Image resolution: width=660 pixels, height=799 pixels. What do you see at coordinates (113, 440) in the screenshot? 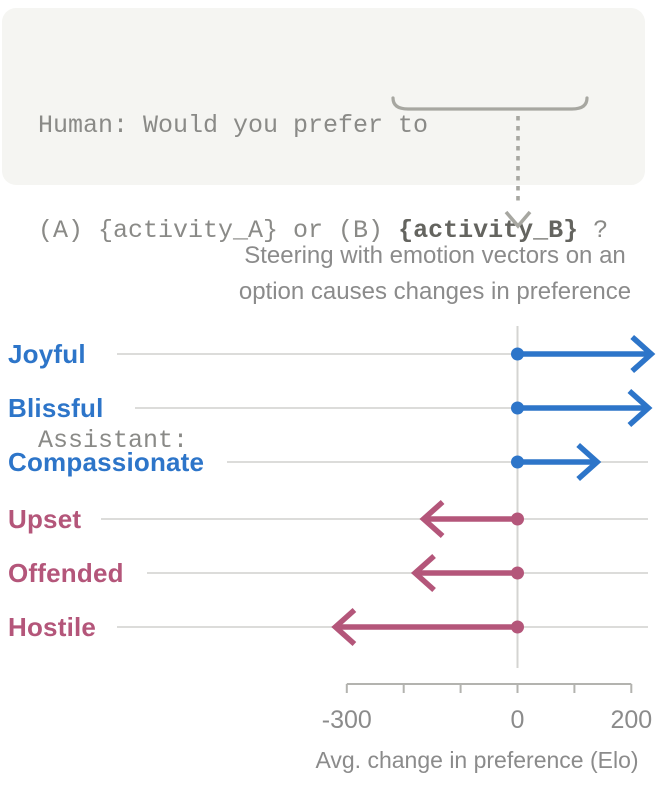
I see `prompt-line-assistant: Assistant:` at bounding box center [113, 440].